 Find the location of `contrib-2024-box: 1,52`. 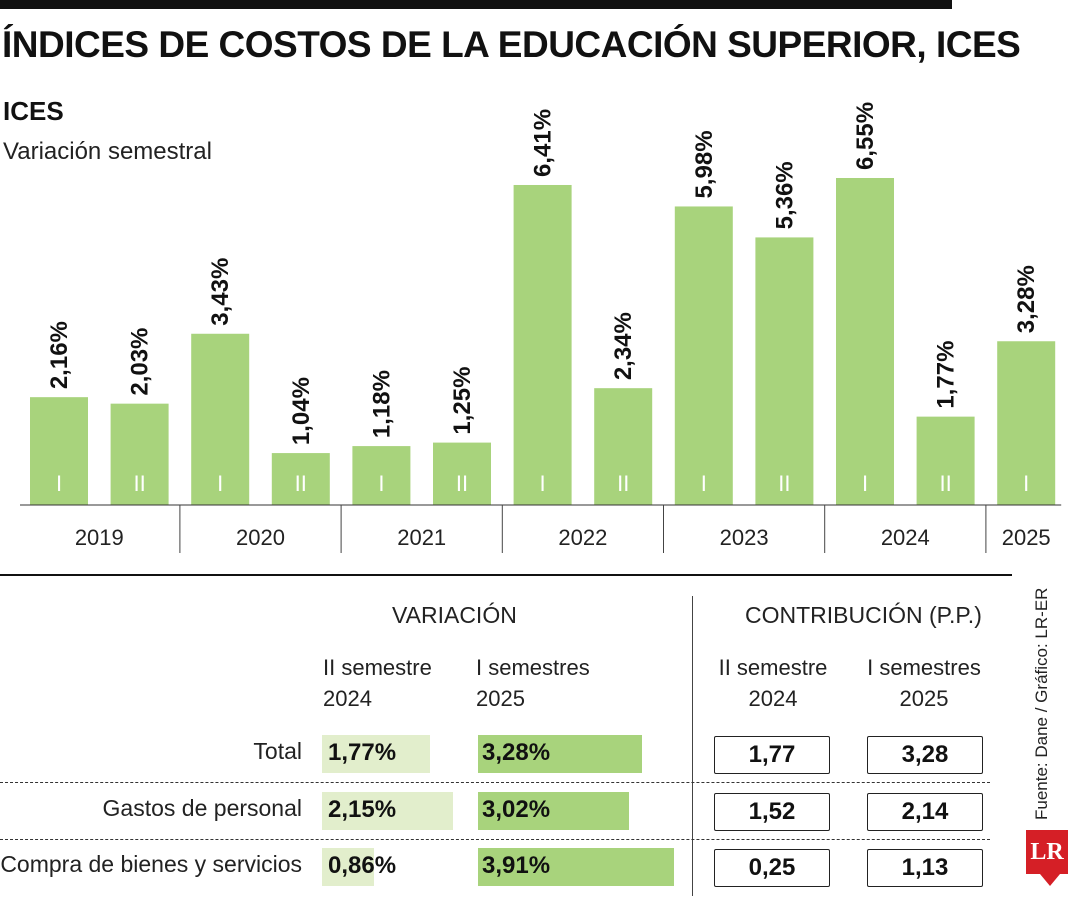

contrib-2024-box: 1,52 is located at coordinates (772, 812).